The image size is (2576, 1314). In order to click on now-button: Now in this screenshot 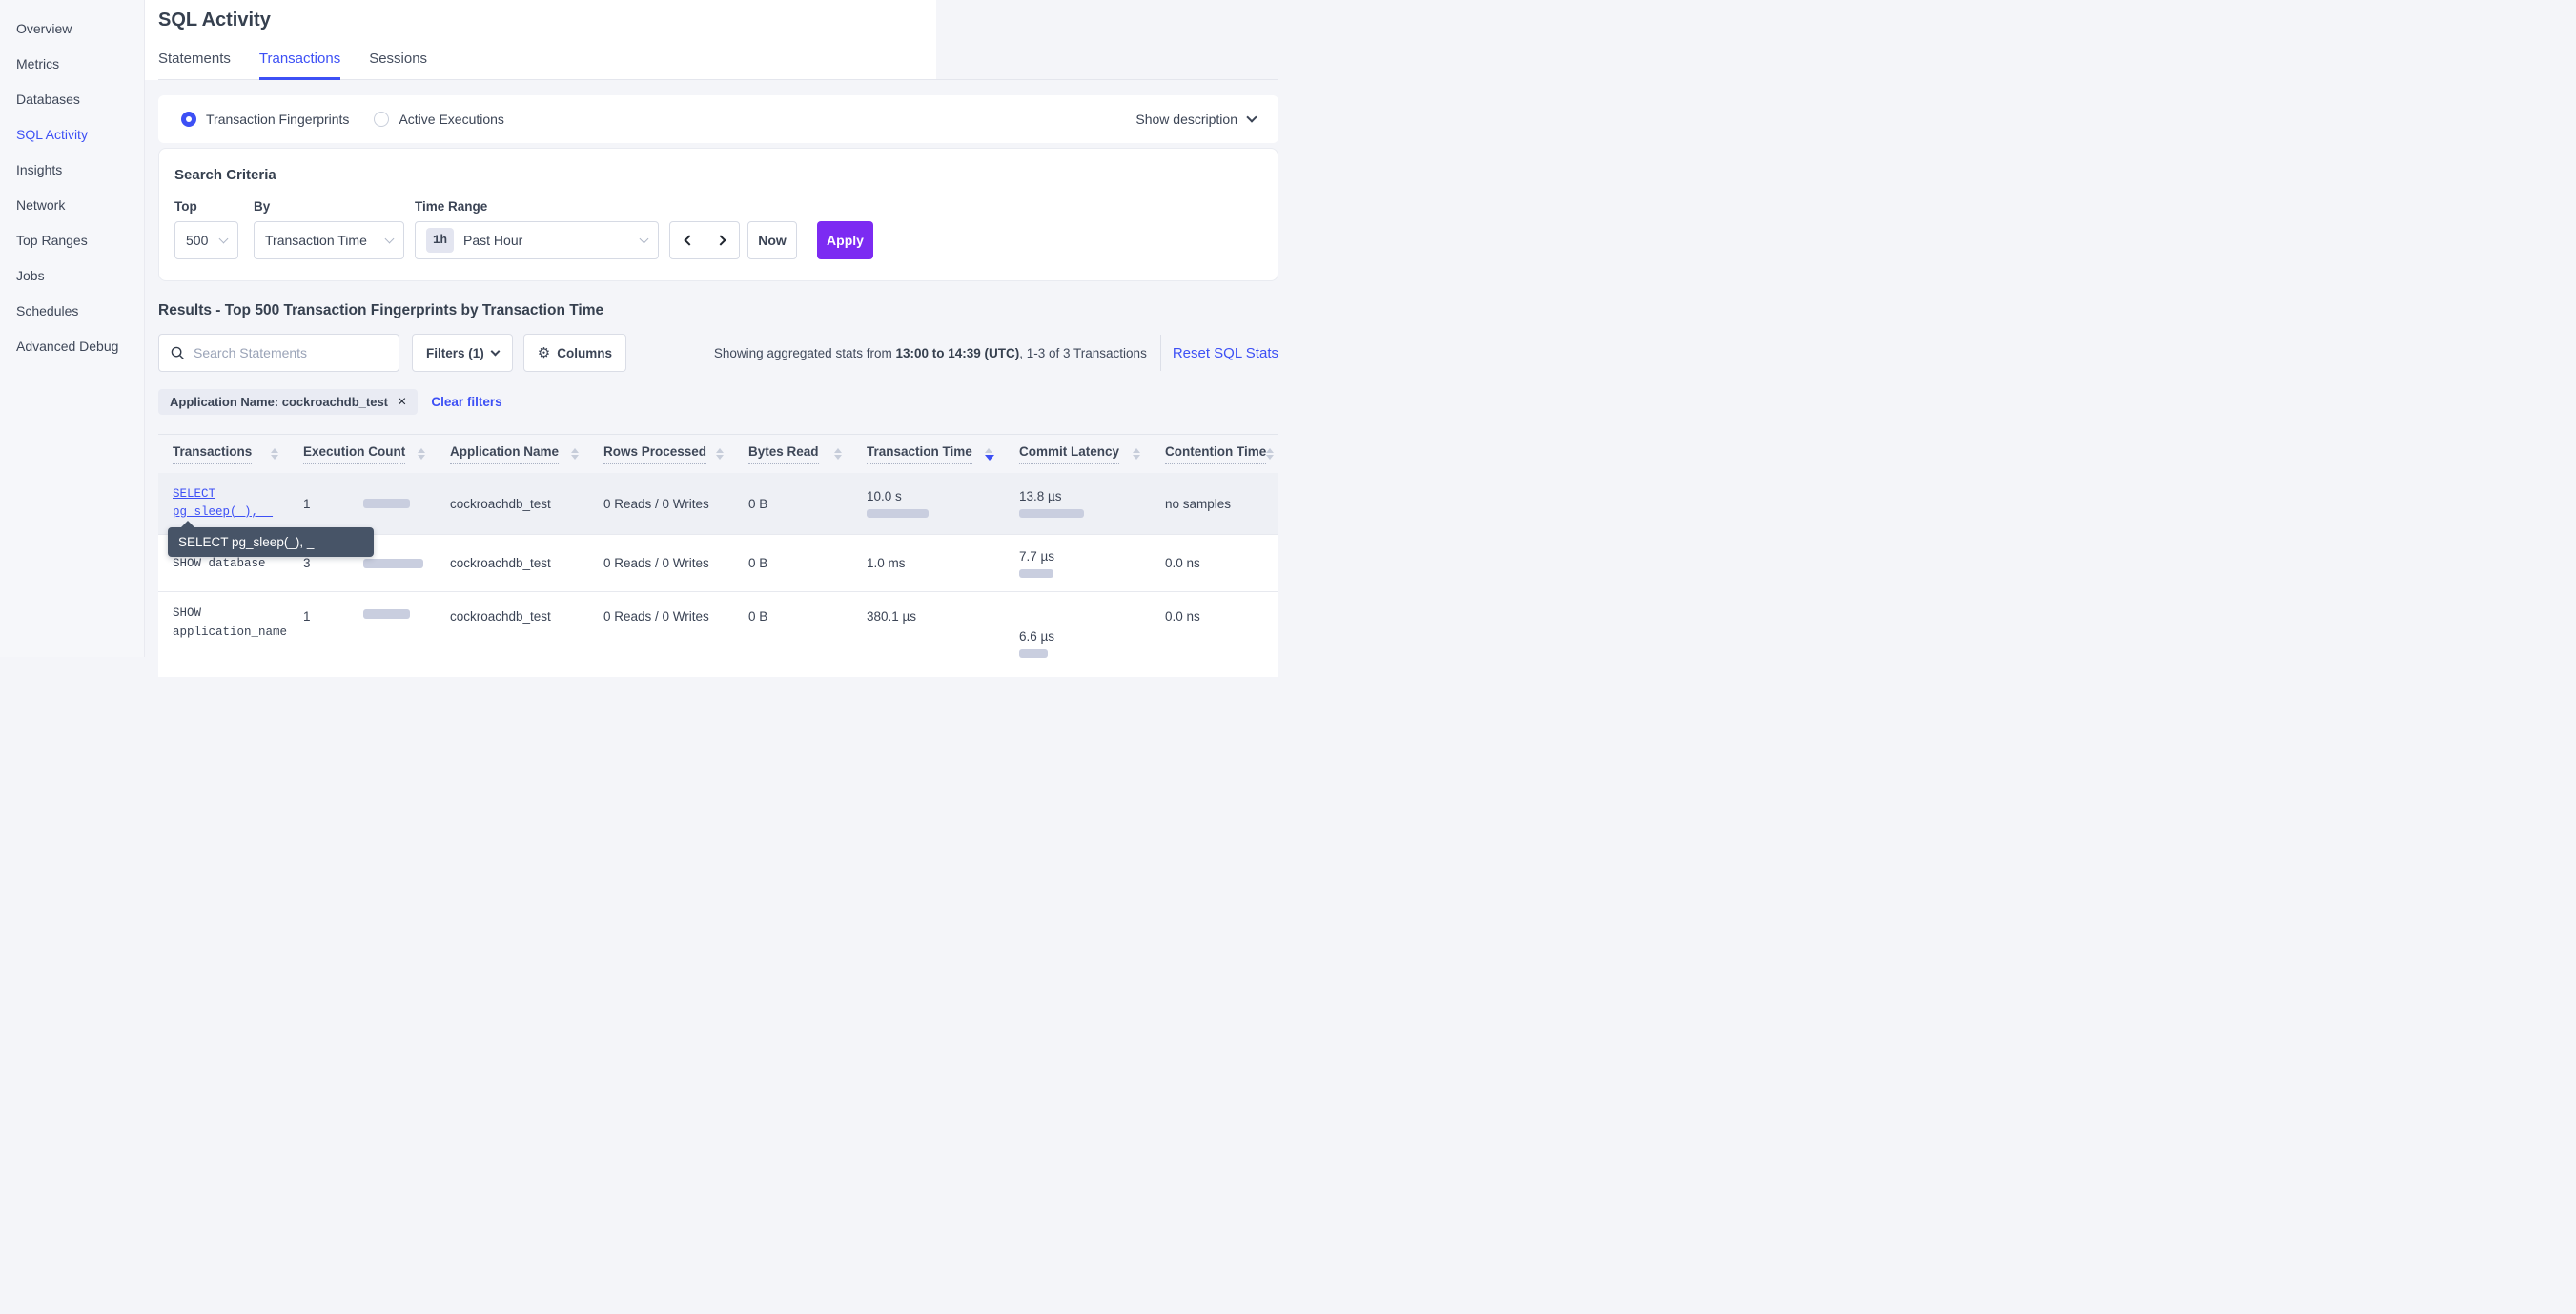, I will do `click(772, 240)`.